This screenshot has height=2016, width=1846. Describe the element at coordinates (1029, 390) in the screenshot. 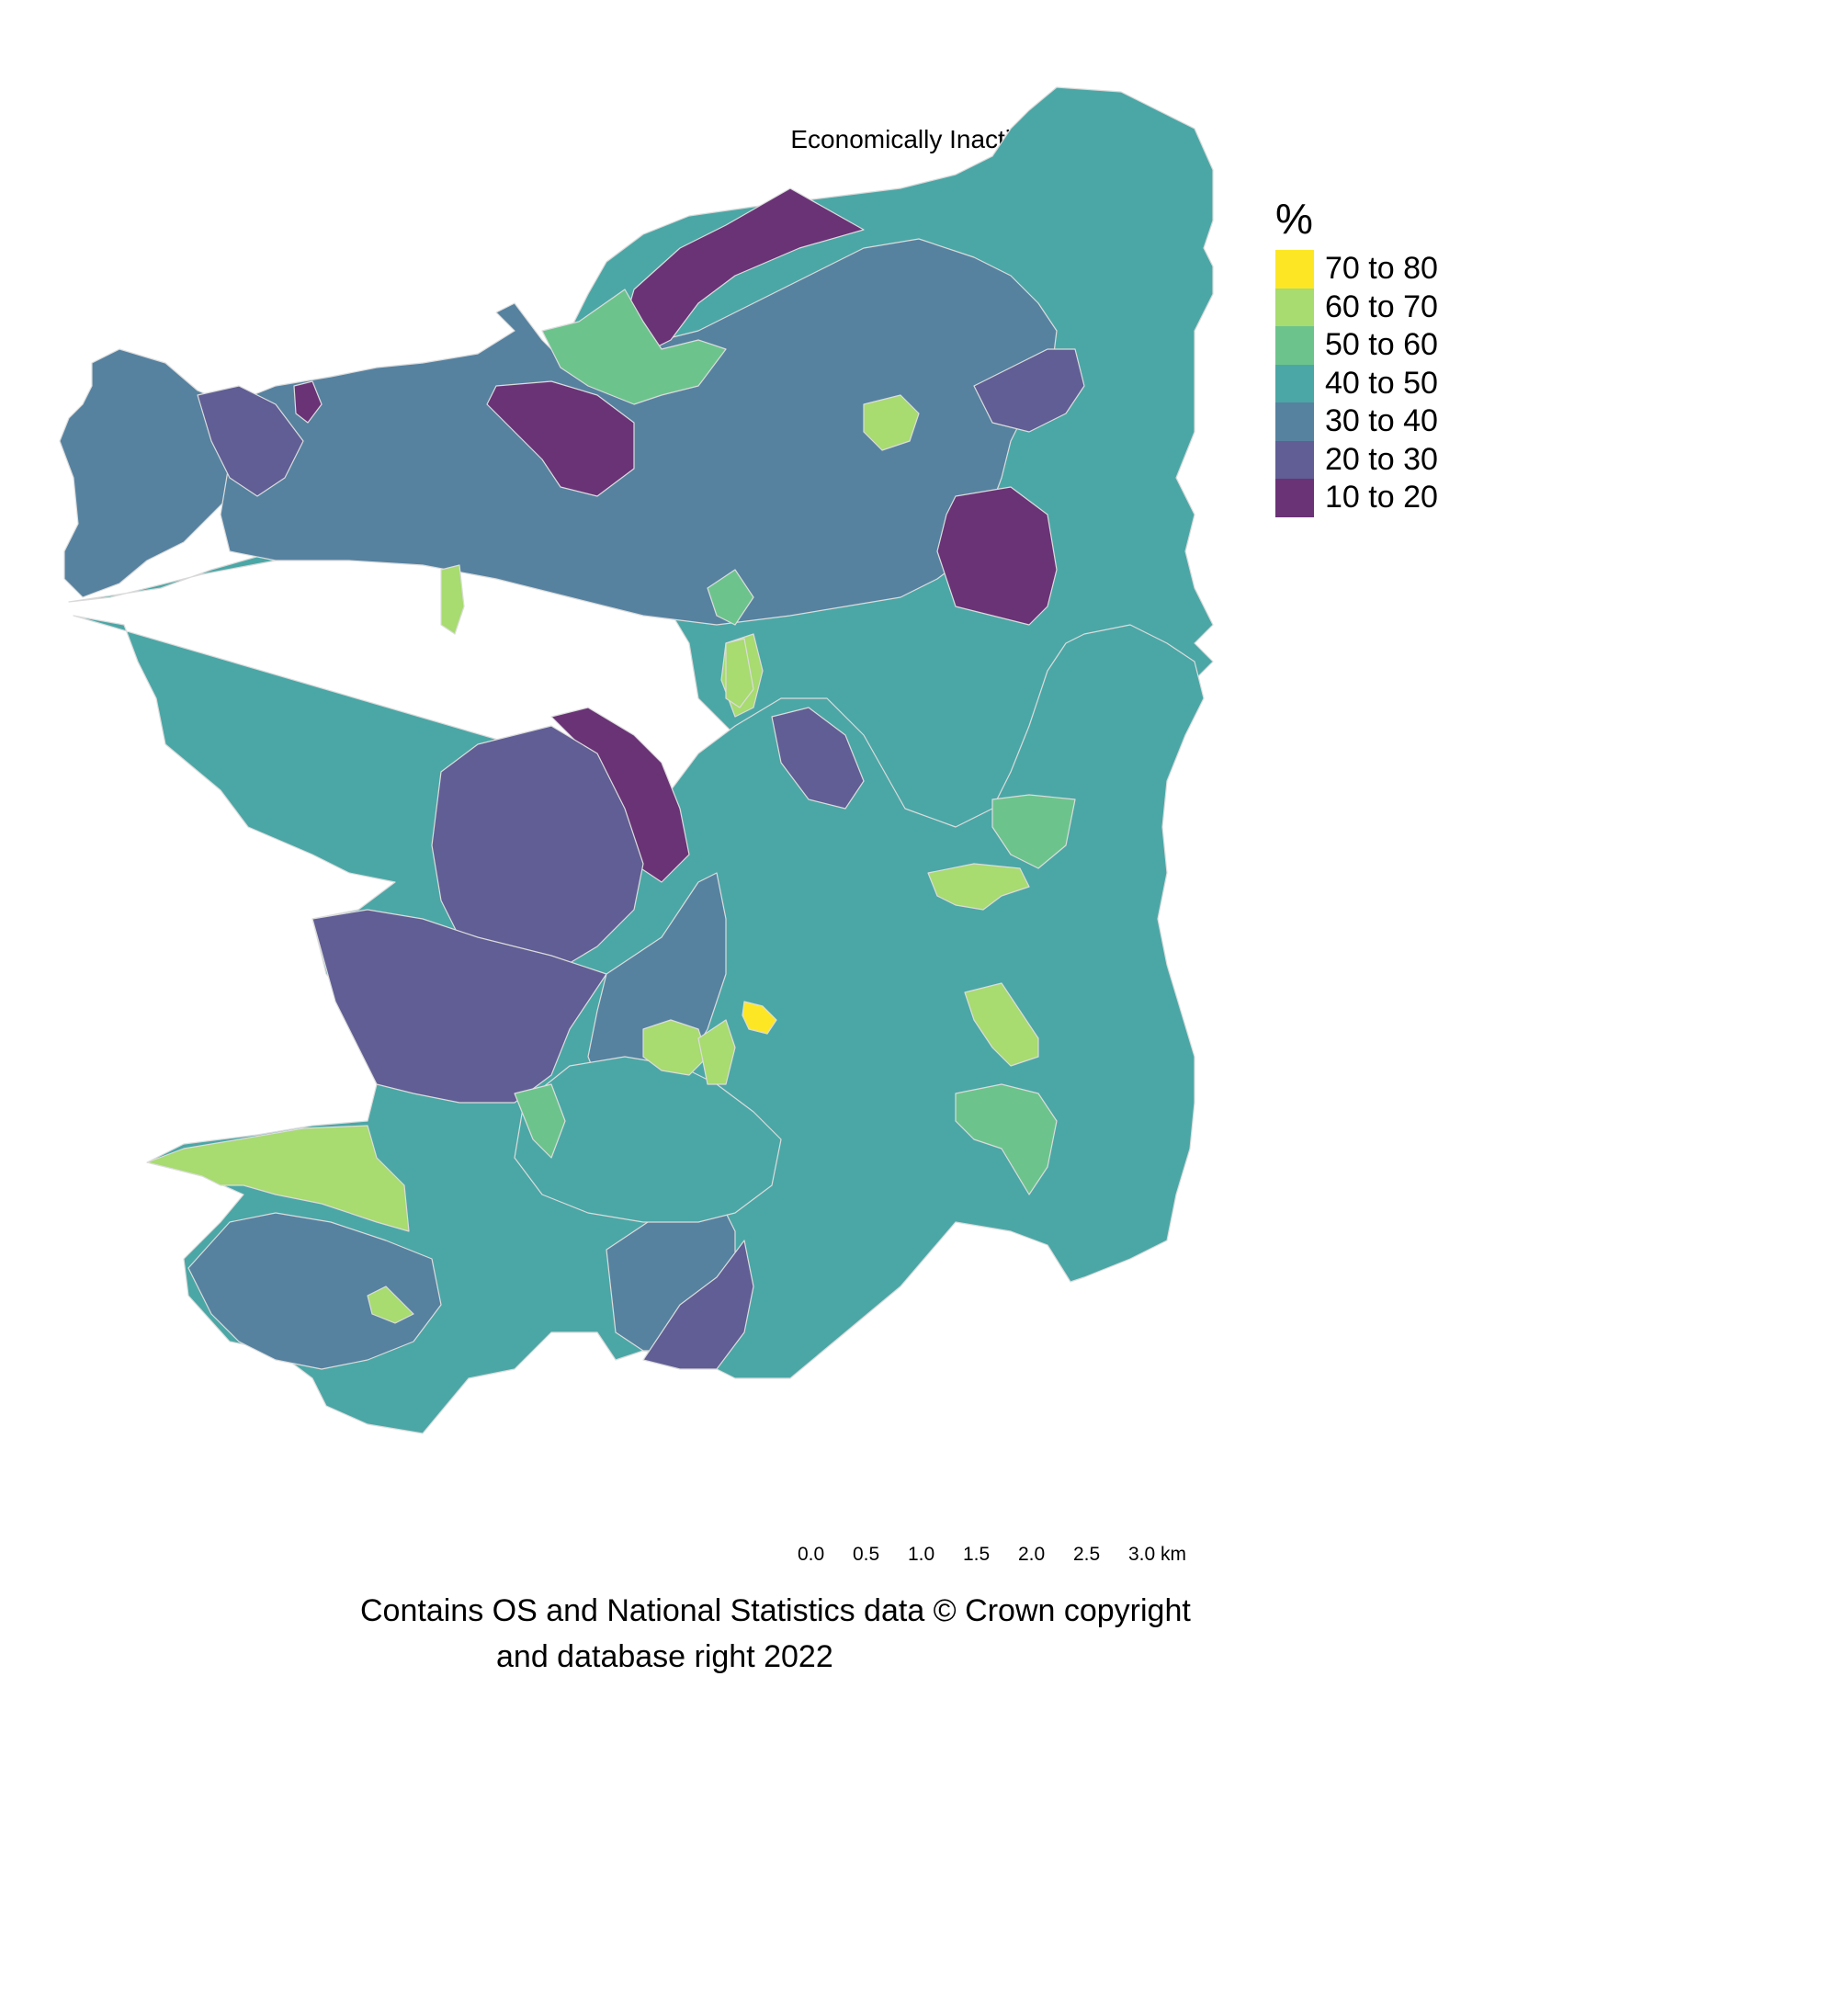

I see `area-north-east-slate` at that location.